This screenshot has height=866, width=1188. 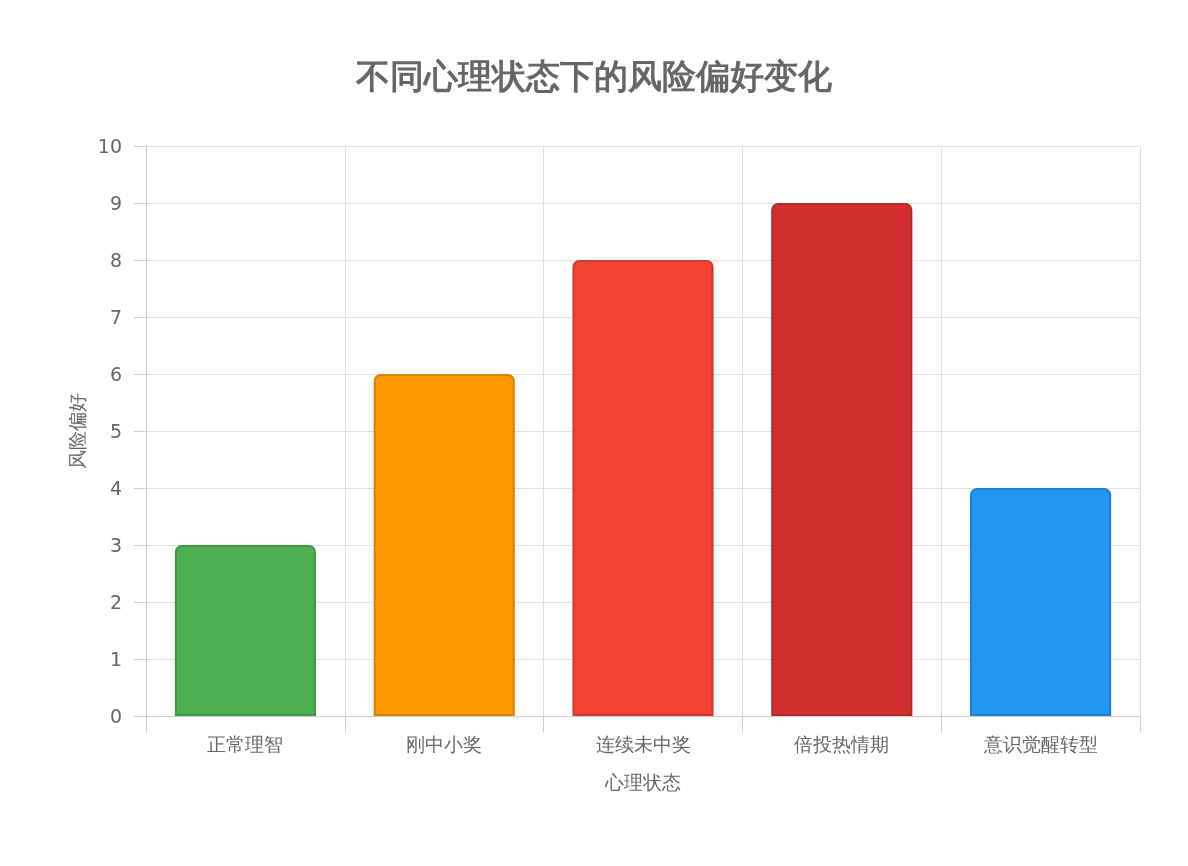 What do you see at coordinates (245, 743) in the screenshot?
I see `x-tick-label: 正常理智` at bounding box center [245, 743].